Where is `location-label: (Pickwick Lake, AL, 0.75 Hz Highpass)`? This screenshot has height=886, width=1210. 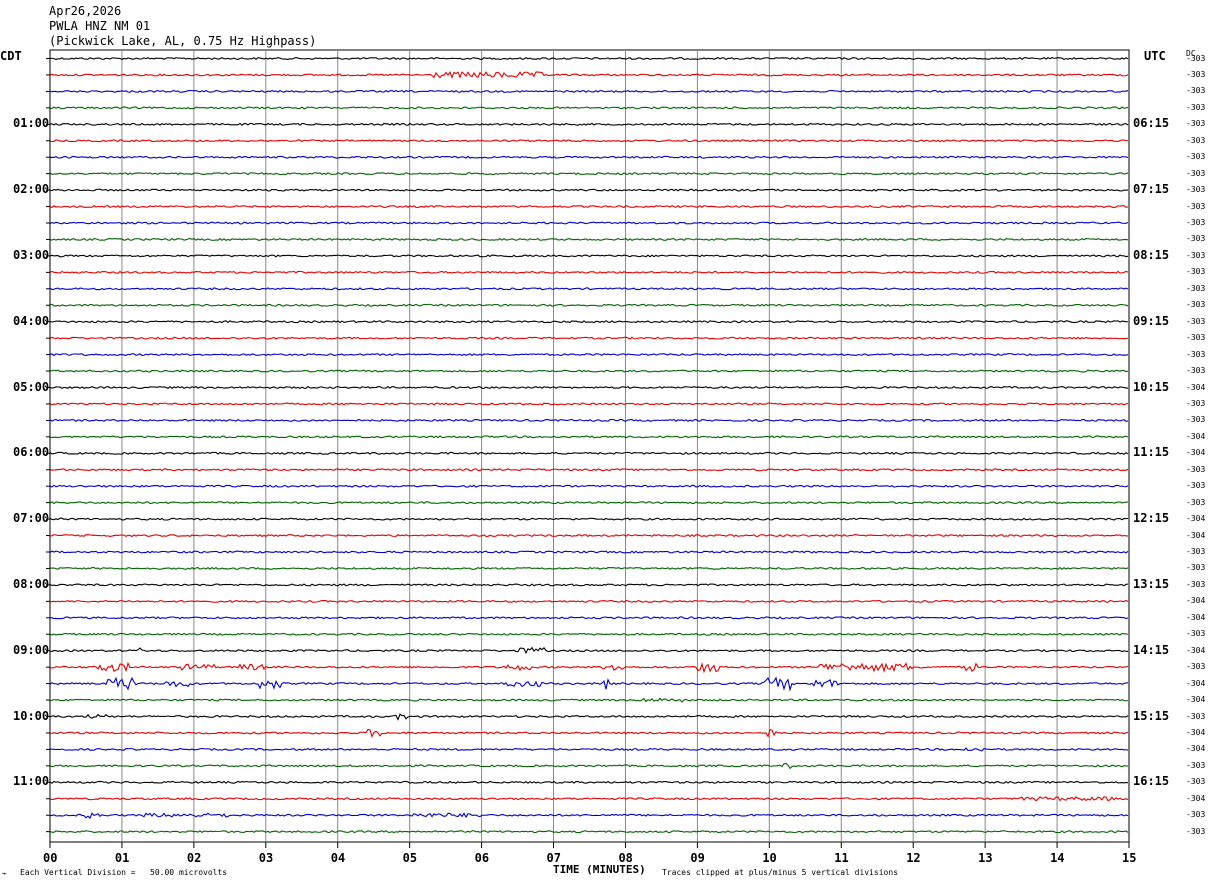
location-label: (Pickwick Lake, AL, 0.75 Hz Highpass) is located at coordinates (183, 41).